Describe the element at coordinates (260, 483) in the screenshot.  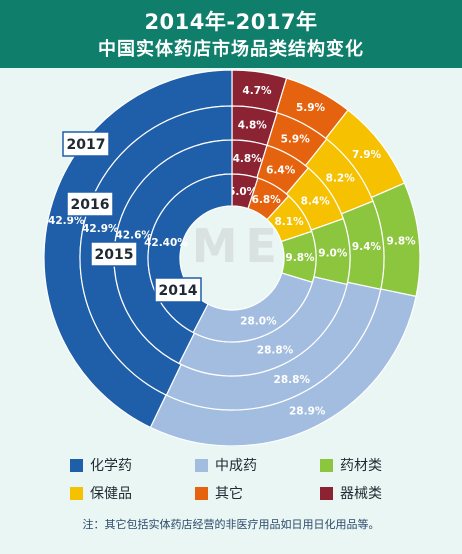
I see `chart-legend: 化学药 中成药 药材类保健品 其它 器械类` at that location.